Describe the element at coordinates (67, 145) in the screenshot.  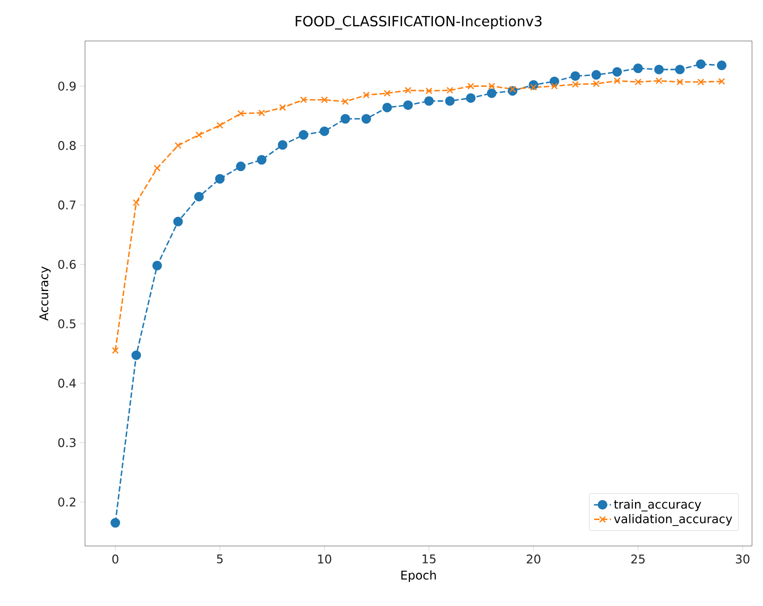
I see `y-tick-label: 0.8` at that location.